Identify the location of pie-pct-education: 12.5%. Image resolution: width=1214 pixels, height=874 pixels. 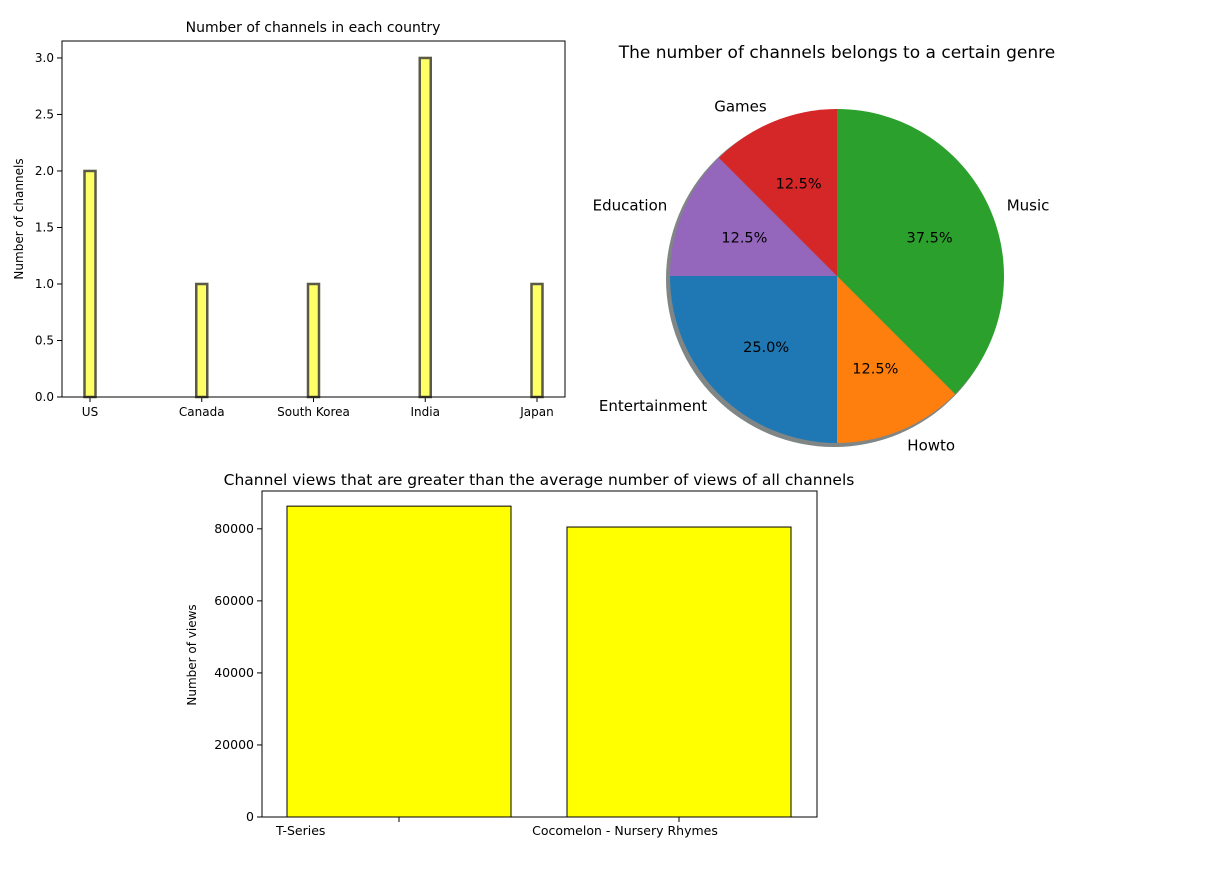
(744, 239).